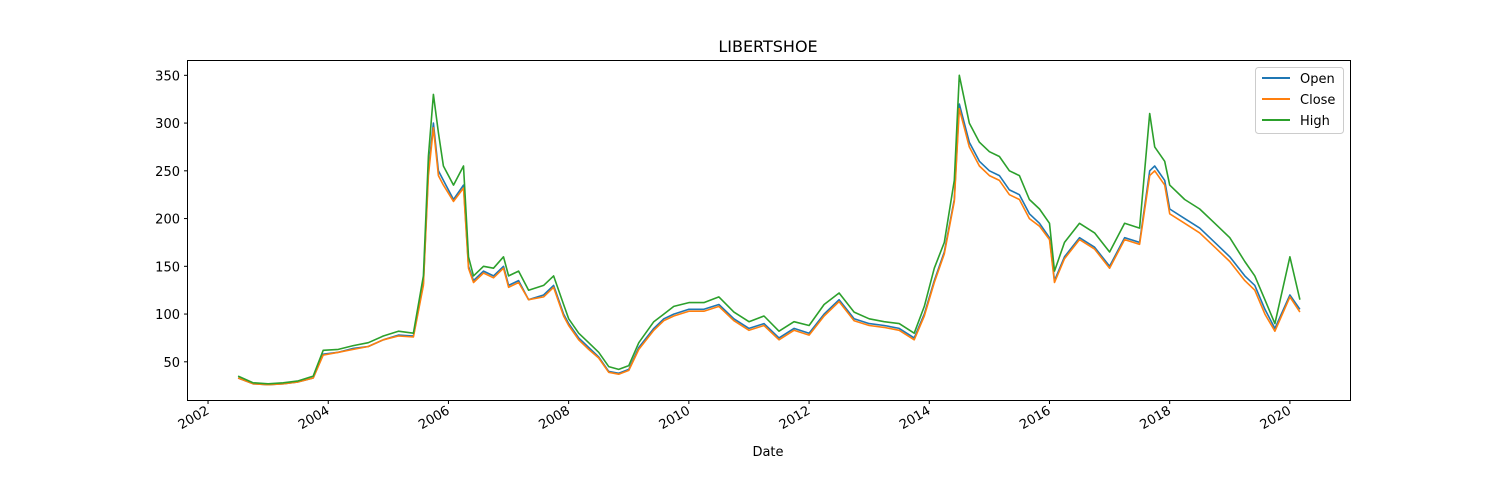 The height and width of the screenshot is (500, 1500). Describe the element at coordinates (167, 124) in the screenshot. I see `y-tick-label: 300` at that location.